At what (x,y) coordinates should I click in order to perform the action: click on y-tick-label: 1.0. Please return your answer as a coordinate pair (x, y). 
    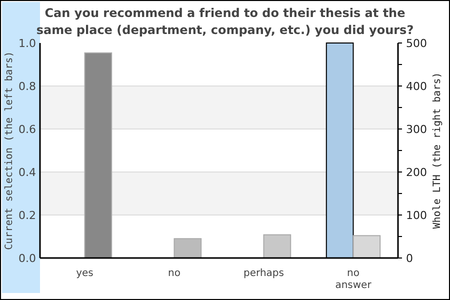
    Looking at the image, I should click on (27, 43).